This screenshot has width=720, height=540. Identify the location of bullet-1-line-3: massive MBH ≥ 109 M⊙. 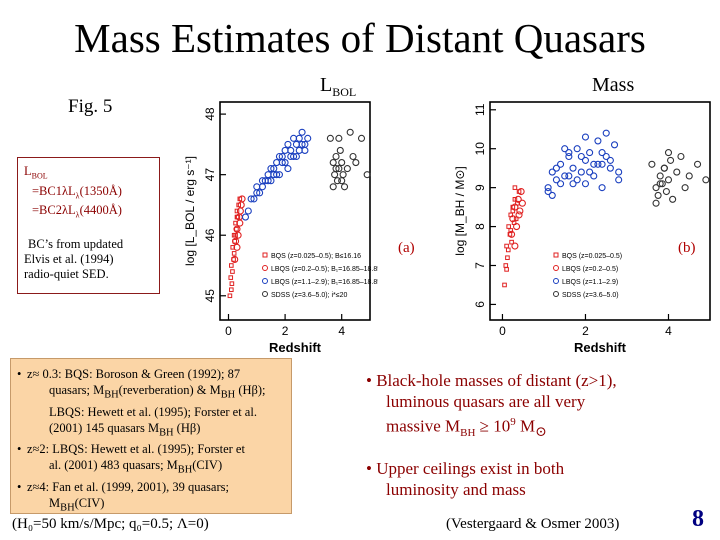
(491, 428).